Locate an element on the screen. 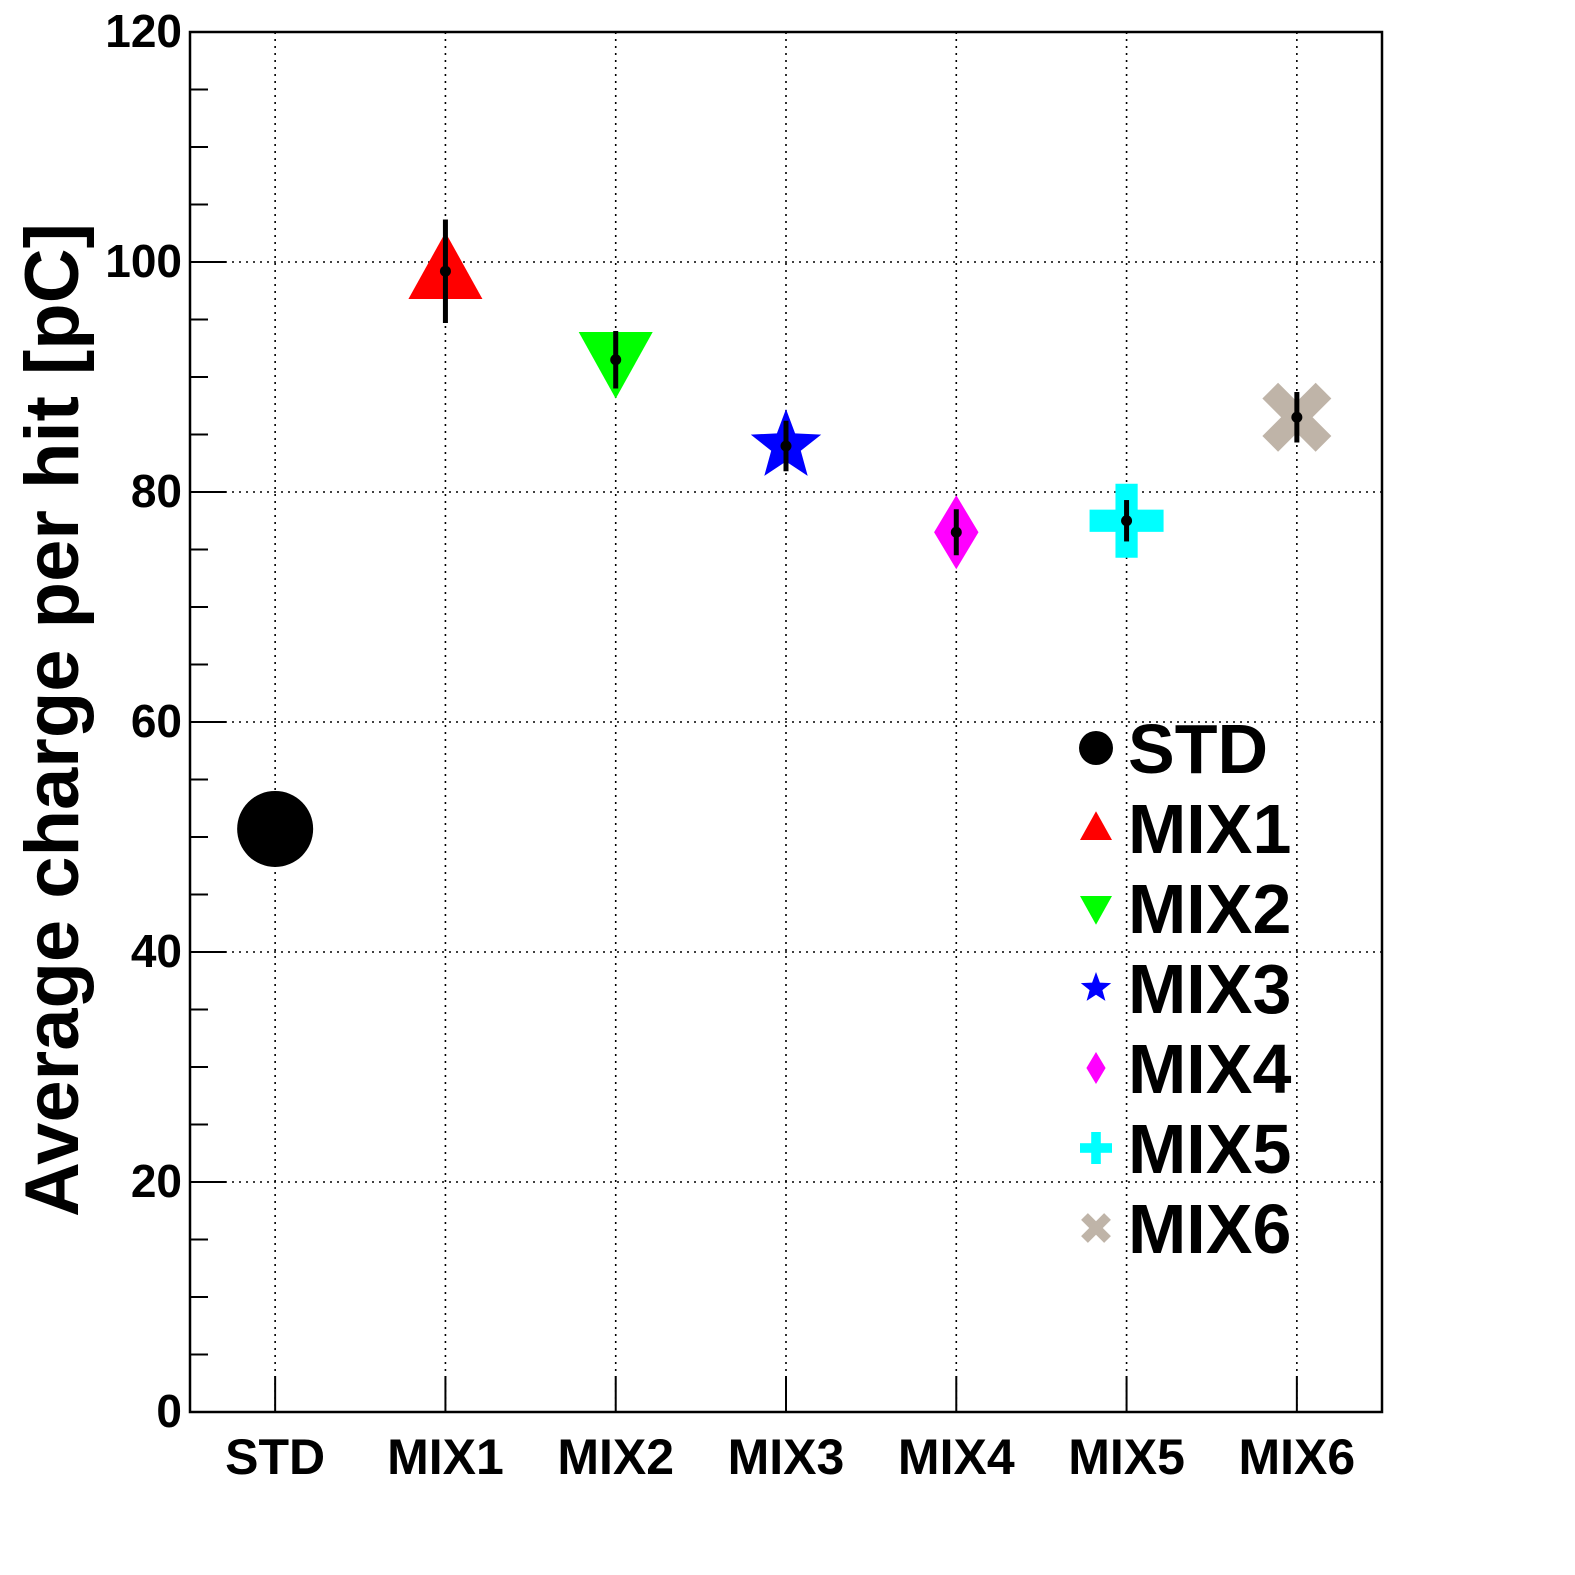 This screenshot has width=1575, height=1575. data-point-mix1 is located at coordinates (445, 271).